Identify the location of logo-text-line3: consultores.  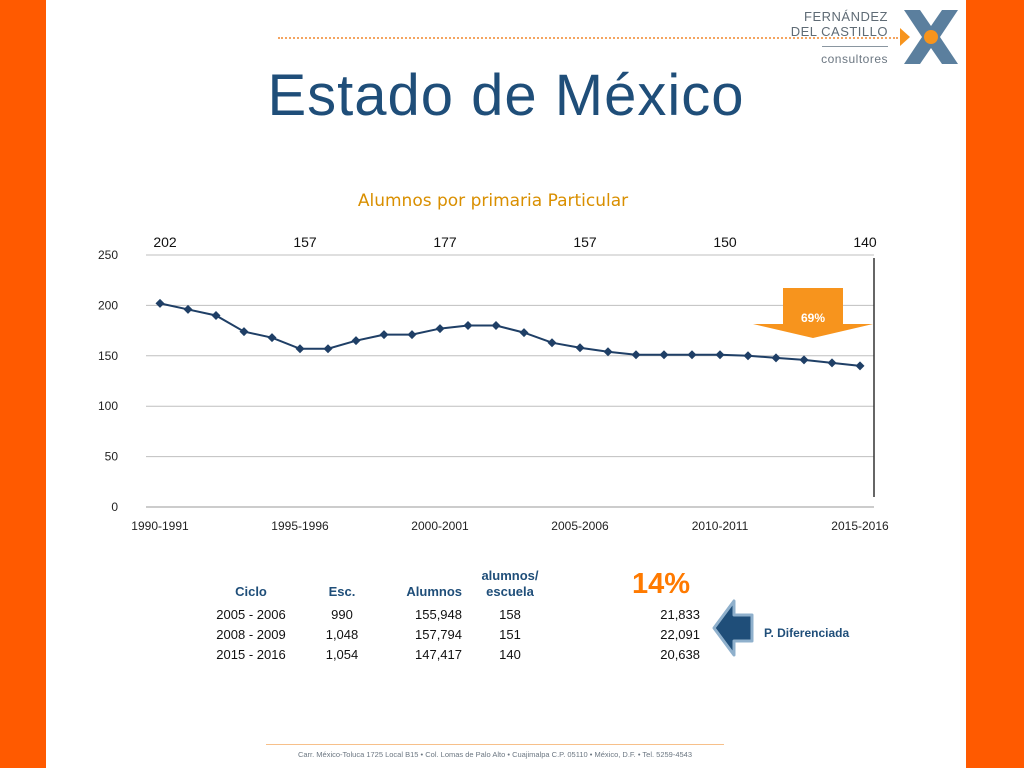
(854, 59).